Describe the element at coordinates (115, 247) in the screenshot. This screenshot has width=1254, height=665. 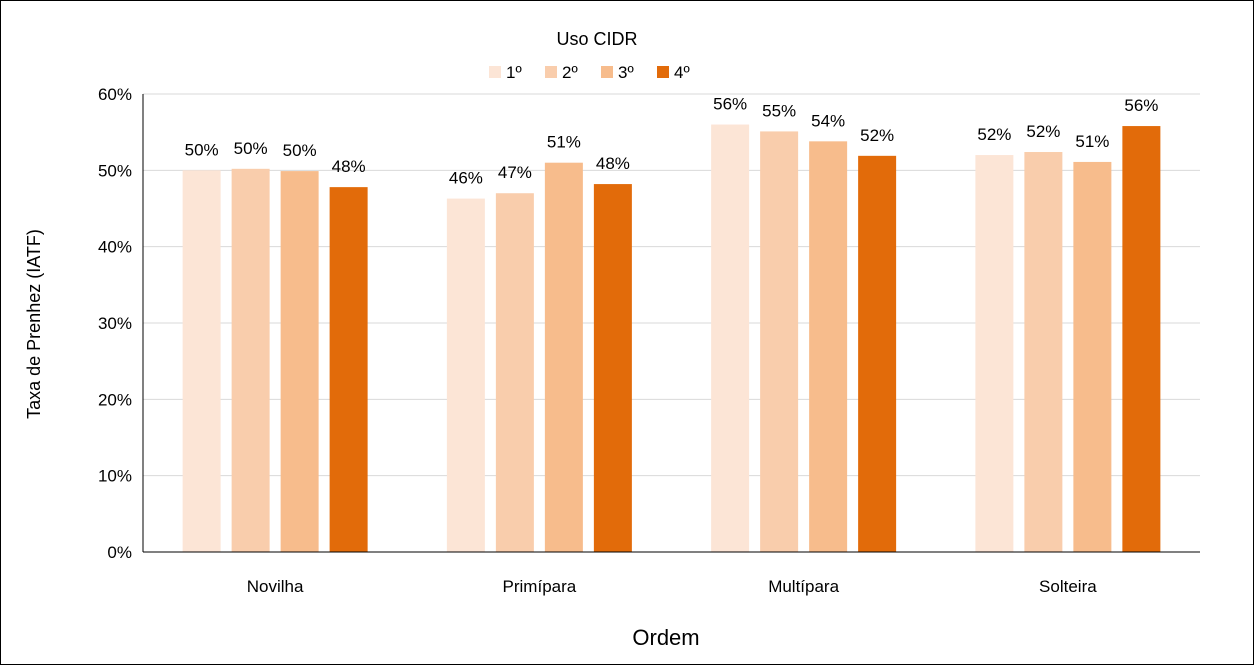
I see `y-tick-label: 40%` at that location.